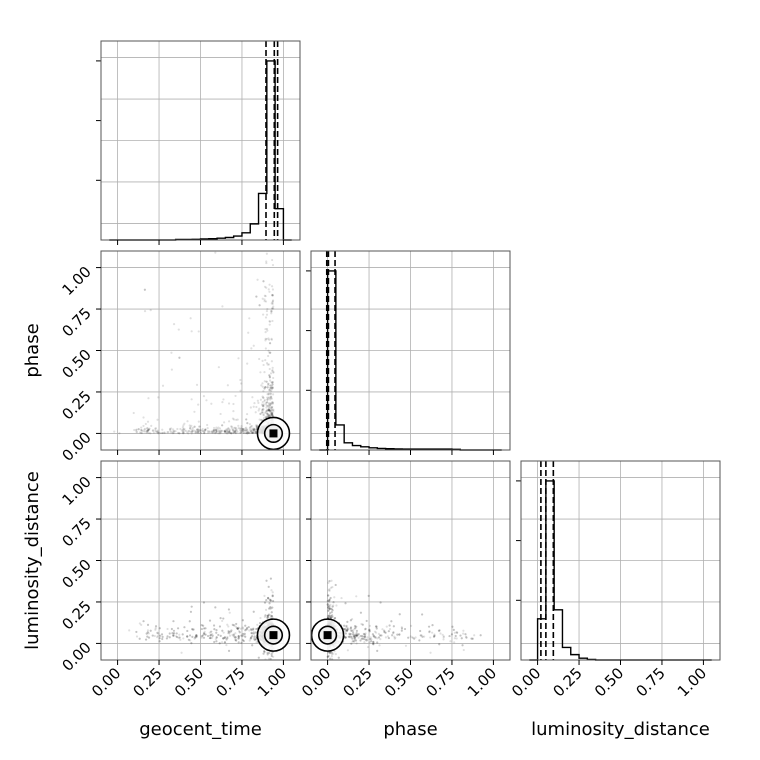 The image size is (760, 760). I want to click on xtick-label-geocent_time-4: 1.00, so click(272, 682).